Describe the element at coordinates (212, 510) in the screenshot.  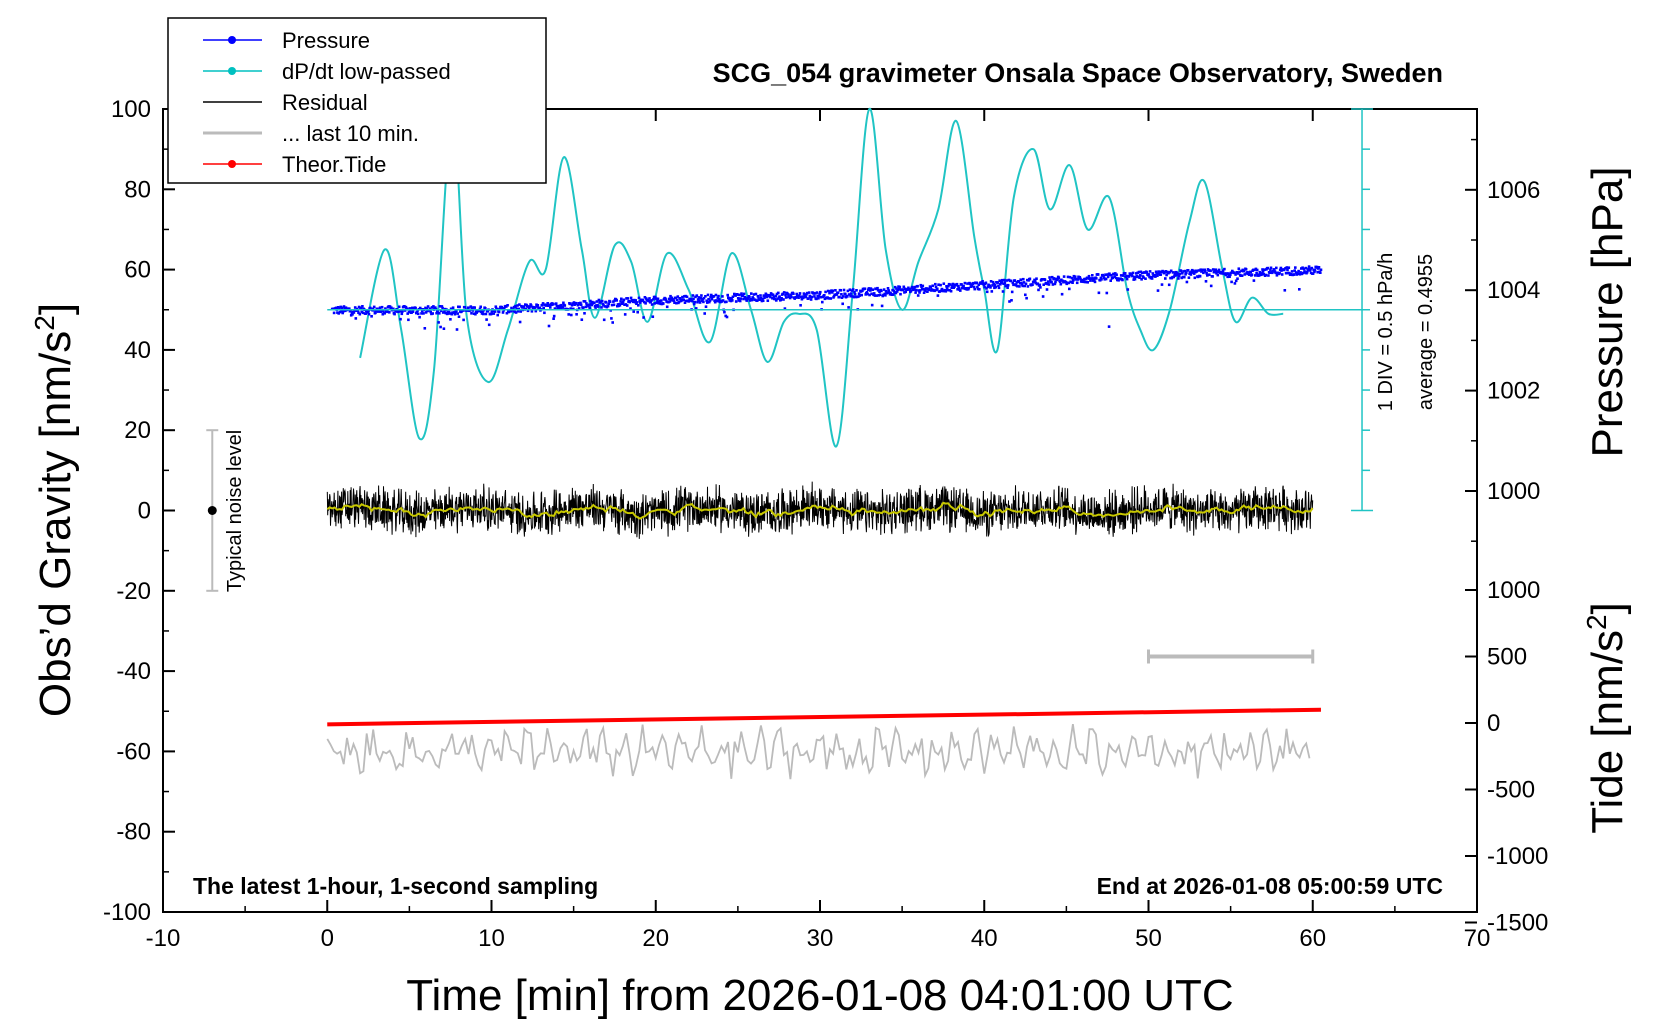
I see `noise-errorbar-center` at that location.